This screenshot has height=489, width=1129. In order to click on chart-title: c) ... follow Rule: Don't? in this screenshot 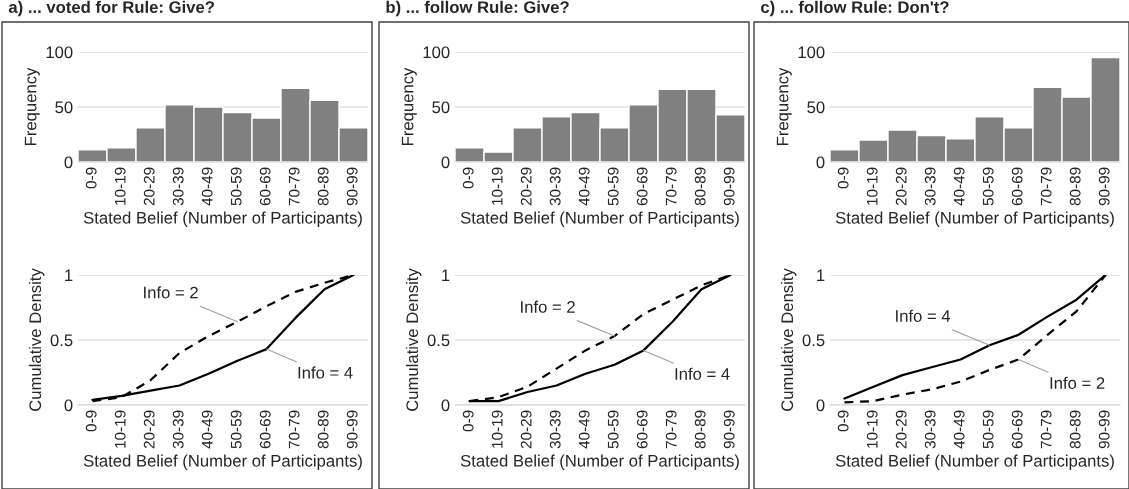, I will do `click(855, 8)`.